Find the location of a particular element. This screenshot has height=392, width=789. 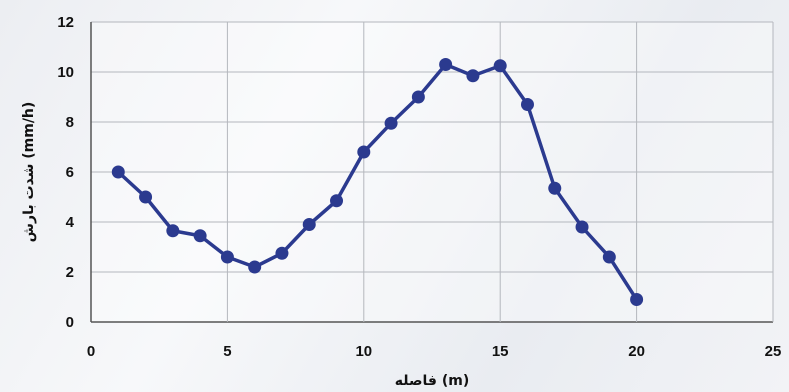

y-tick-label: 8 is located at coordinates (70, 122).